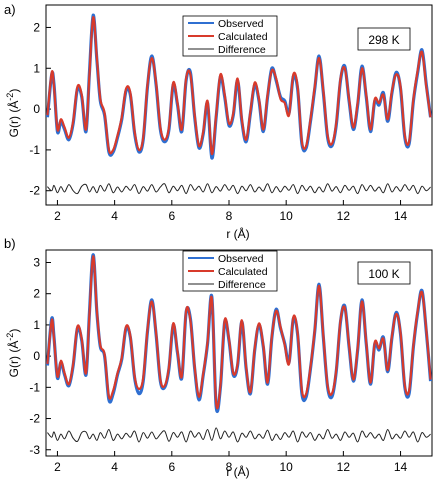 This screenshot has width=436, height=480. What do you see at coordinates (14, 331) in the screenshot?
I see `panel-b-ylabel-close: )` at bounding box center [14, 331].